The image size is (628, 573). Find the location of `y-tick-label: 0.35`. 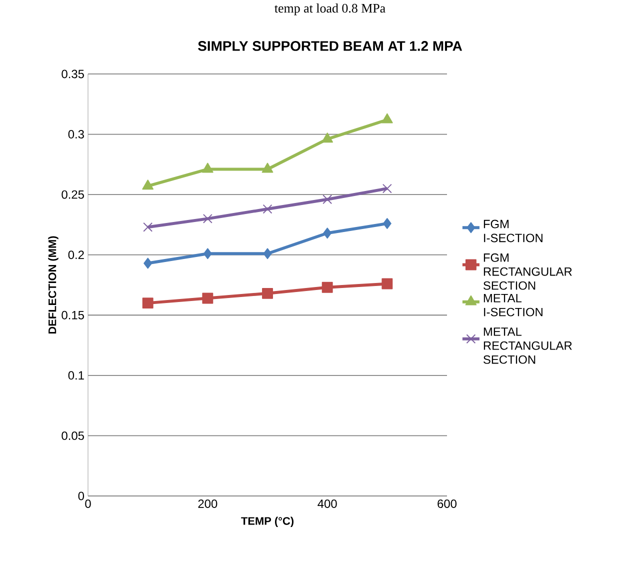

y-tick-label: 0.35 is located at coordinates (73, 74).